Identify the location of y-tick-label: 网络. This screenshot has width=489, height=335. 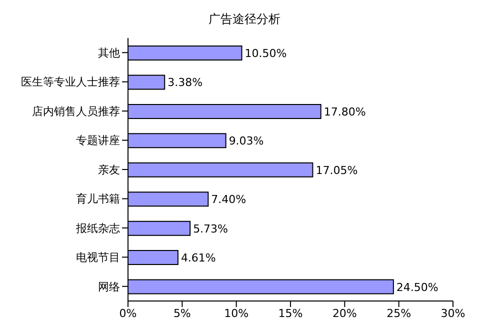
(109, 287).